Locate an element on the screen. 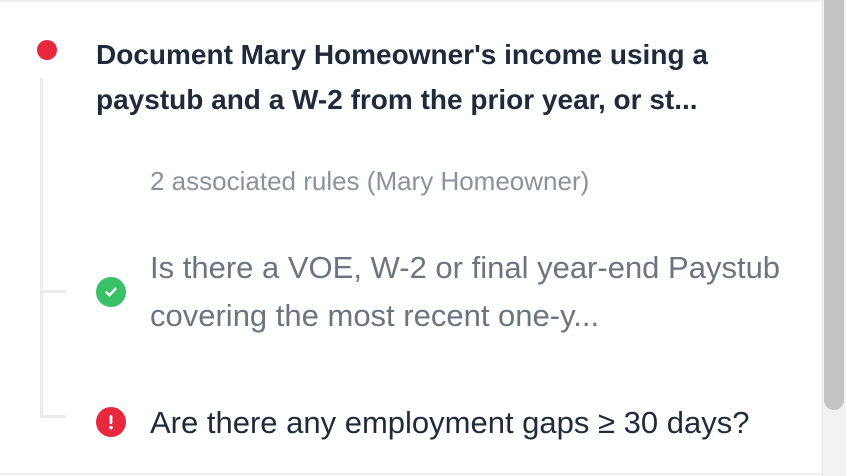 The height and width of the screenshot is (476, 846). tree-connector-line is located at coordinates (41, 247).